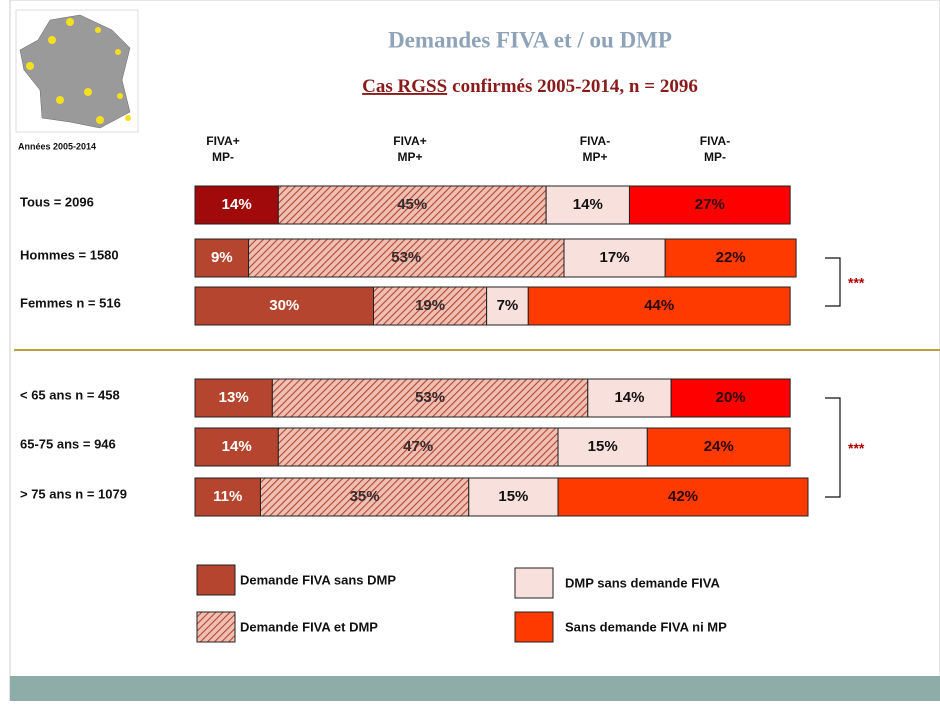 The width and height of the screenshot is (940, 706). I want to click on value-label: 24%, so click(719, 446).